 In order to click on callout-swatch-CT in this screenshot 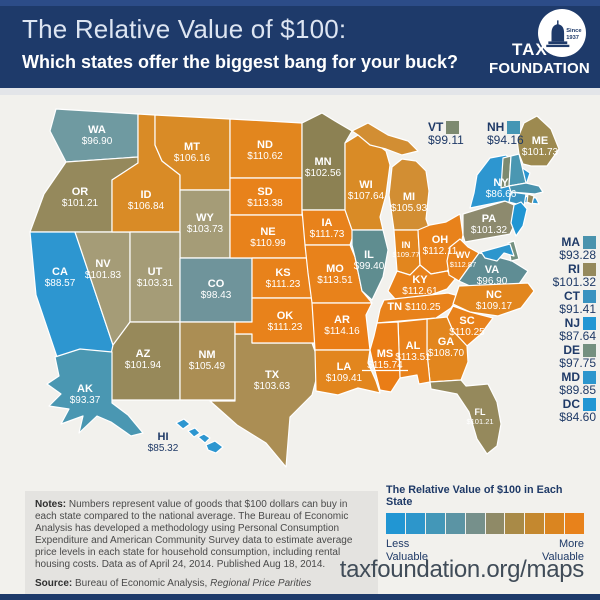, I will do `click(589, 296)`.